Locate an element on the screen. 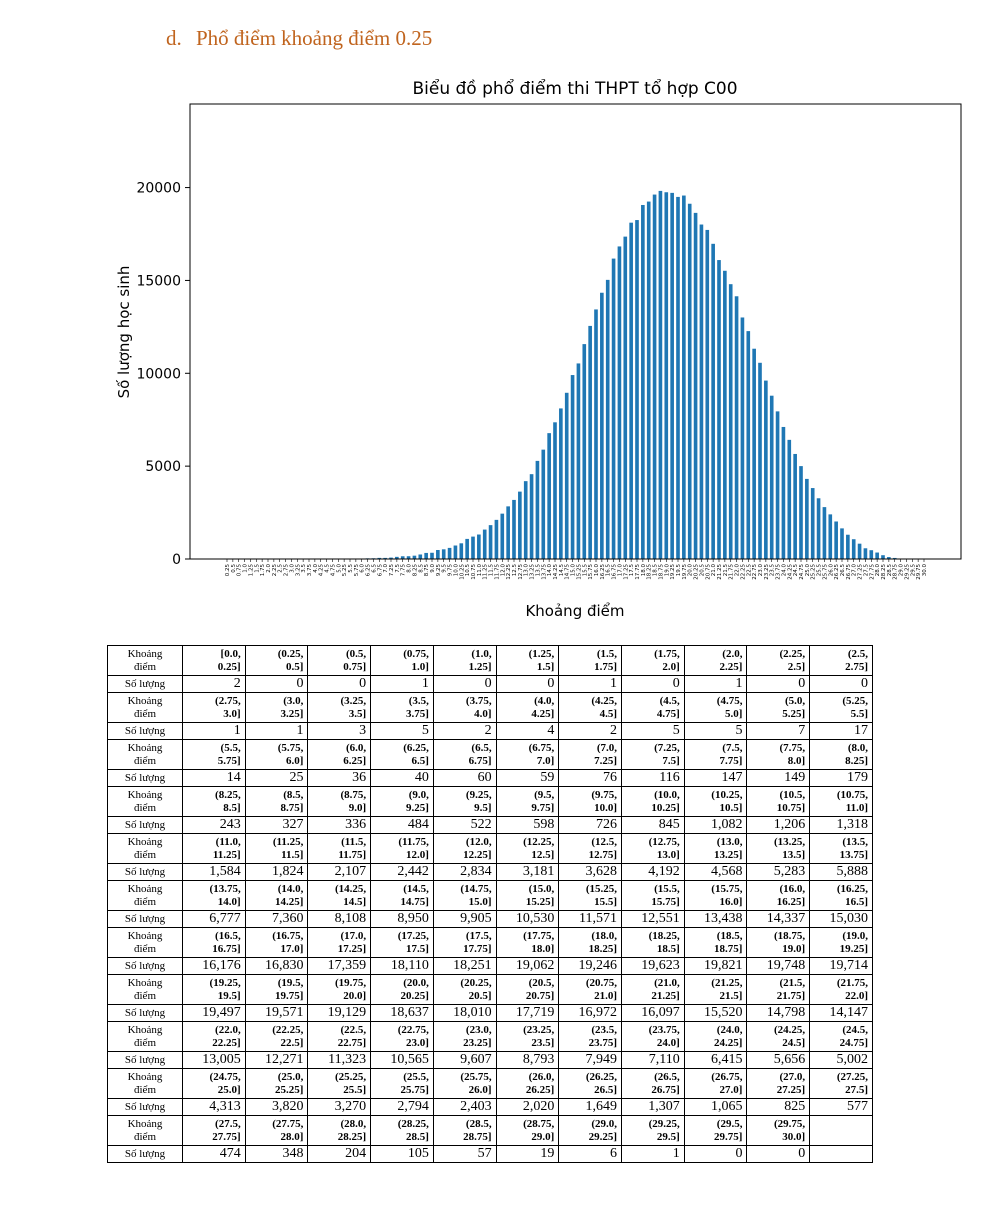 This screenshot has height=1210, width=1000. x-tick-label: 3.0 is located at coordinates (292, 568).